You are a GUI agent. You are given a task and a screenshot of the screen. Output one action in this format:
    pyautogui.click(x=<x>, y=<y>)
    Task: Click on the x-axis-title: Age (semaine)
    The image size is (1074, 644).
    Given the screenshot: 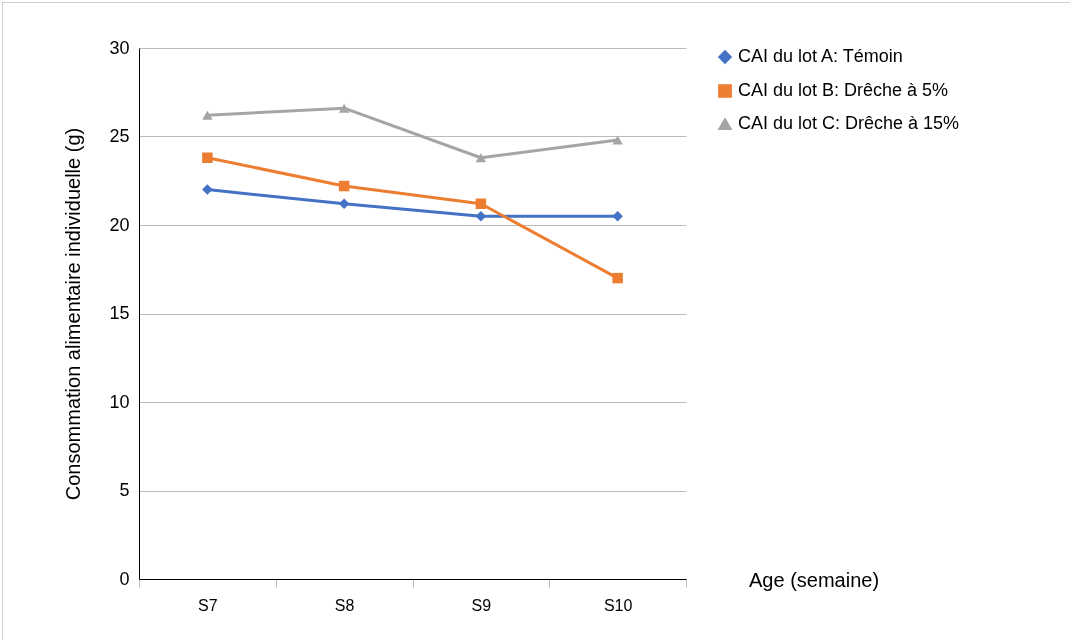 What is the action you would take?
    pyautogui.click(x=814, y=580)
    